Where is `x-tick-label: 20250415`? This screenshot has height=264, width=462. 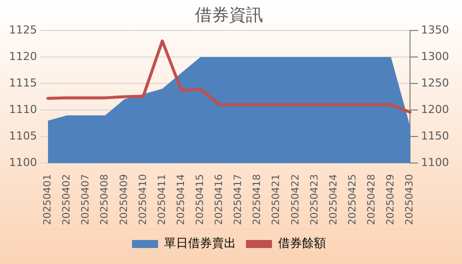
x-tick-label: 20250415 is located at coordinates (200, 200).